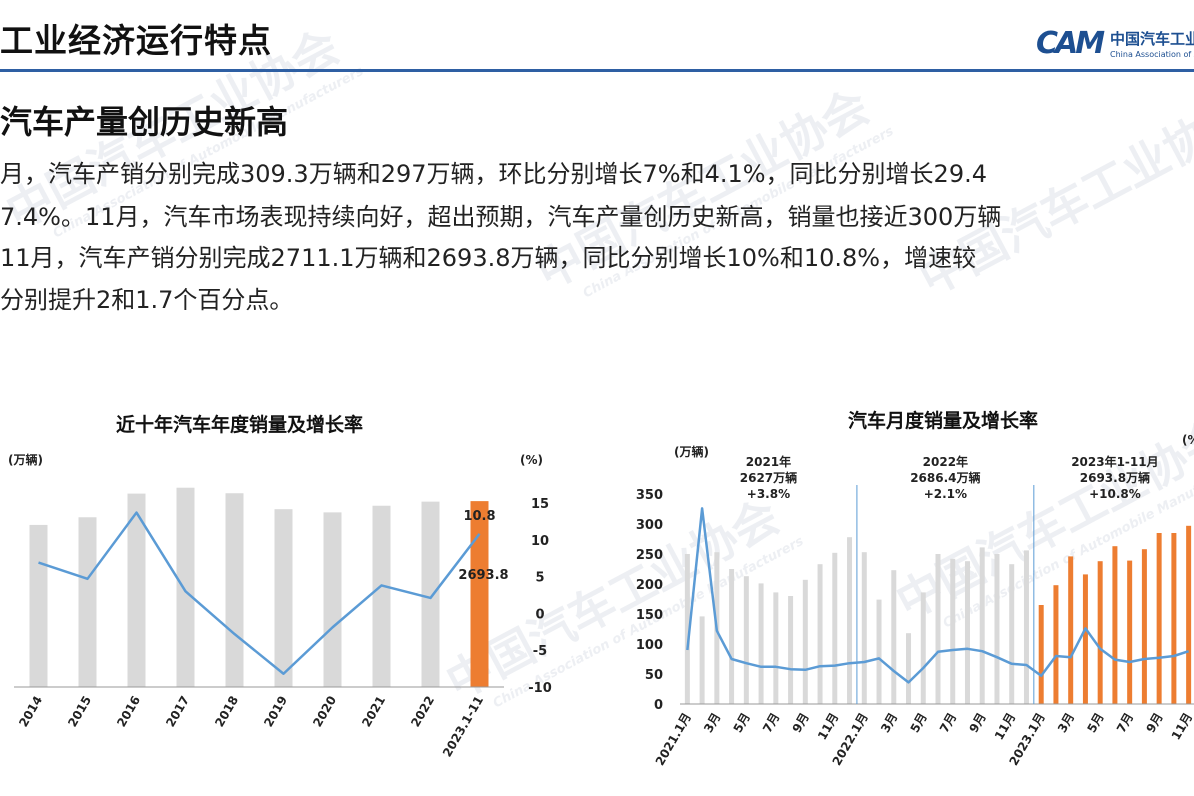 The image size is (1194, 796). Describe the element at coordinates (649, 615) in the screenshot. I see `y-axis-tick: 150` at that location.